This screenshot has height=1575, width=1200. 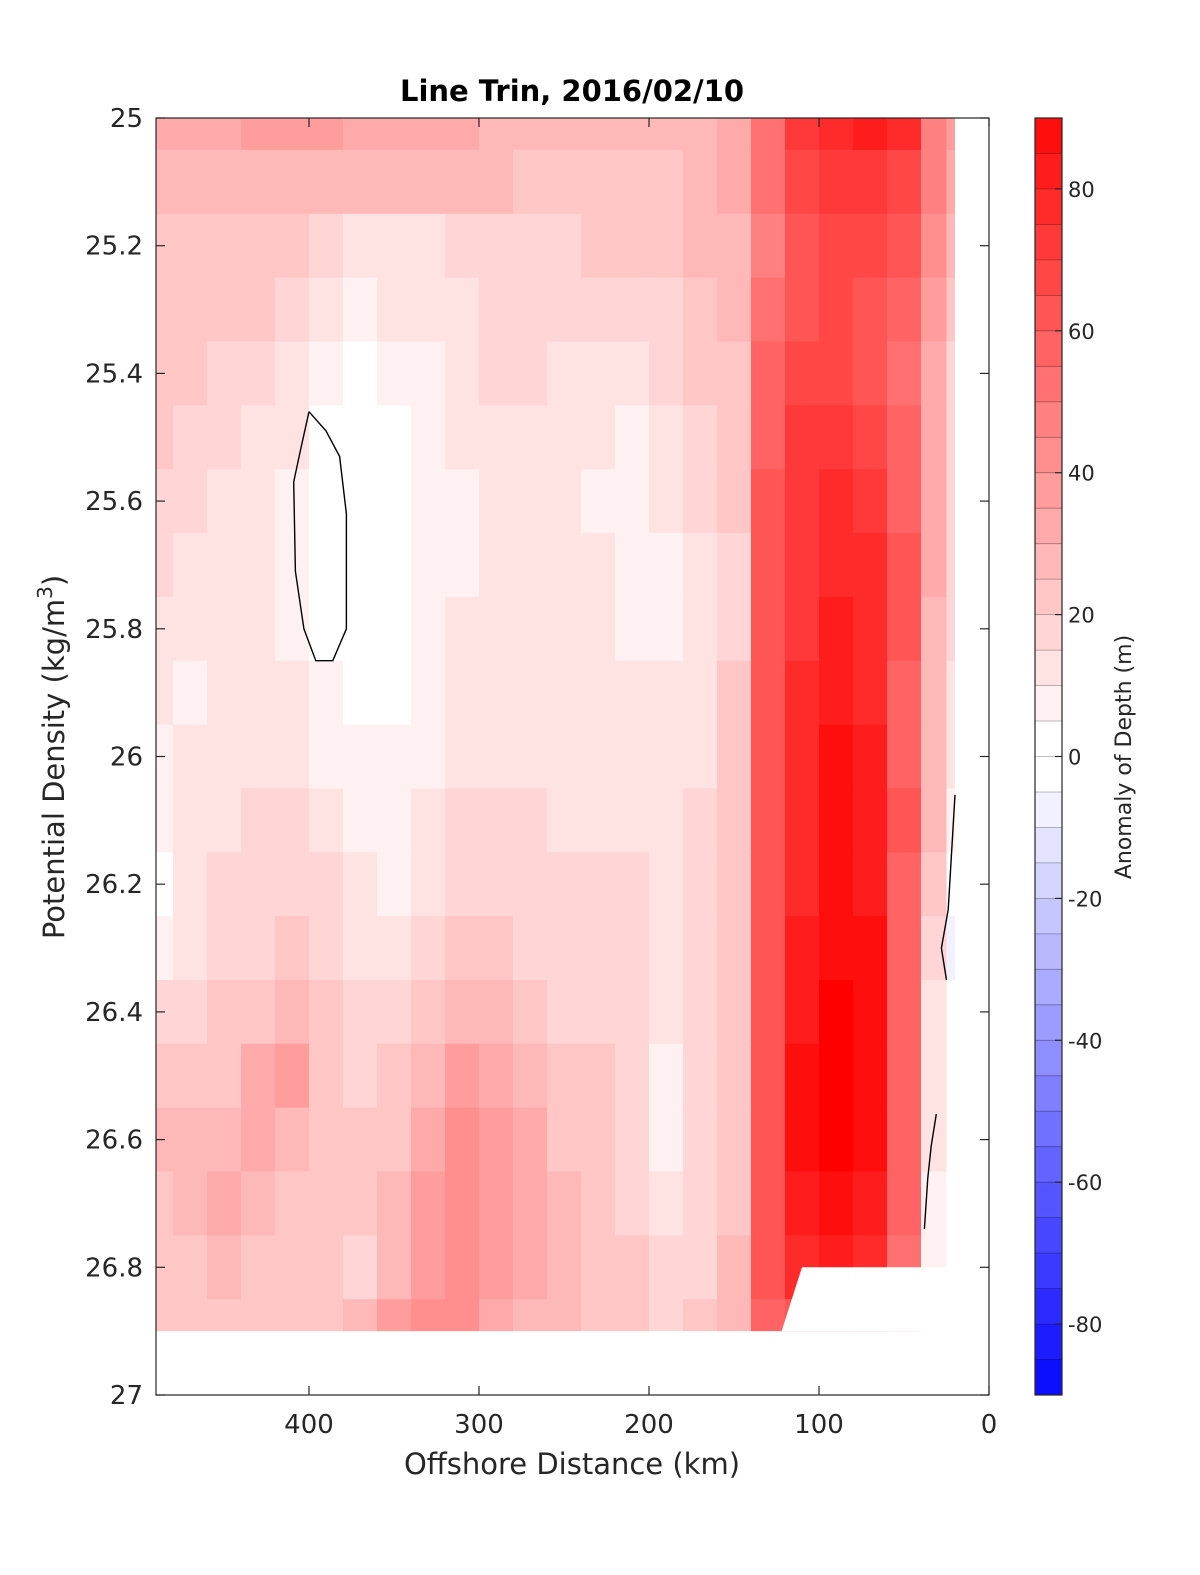 I want to click on x-axis-tick-labels: 400 300 200 100 0, so click(x=640, y=1425).